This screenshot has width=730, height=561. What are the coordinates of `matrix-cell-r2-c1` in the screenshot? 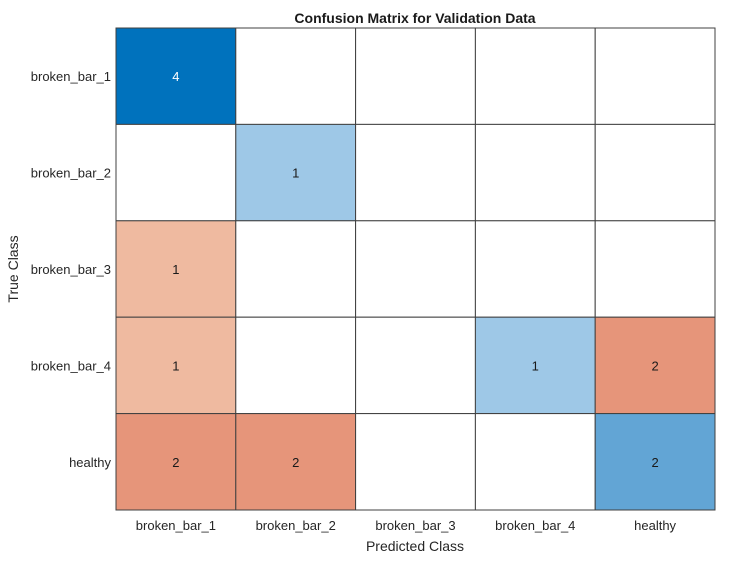 It's located at (176, 172).